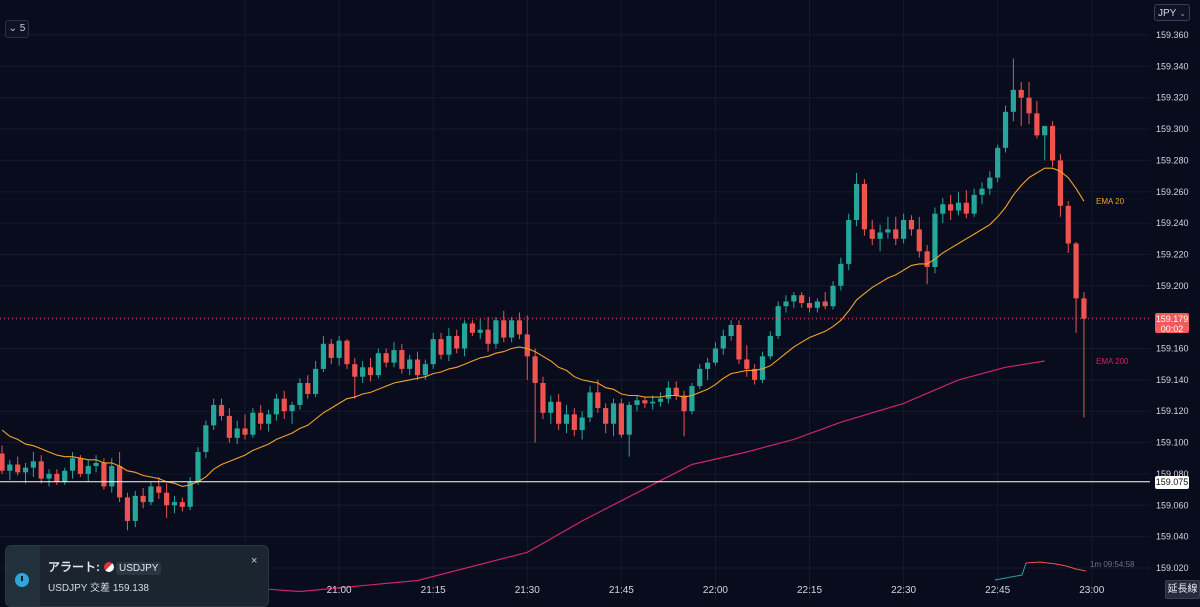  What do you see at coordinates (139, 568) in the screenshot?
I see `alert-symbol: USDJPY` at bounding box center [139, 568].